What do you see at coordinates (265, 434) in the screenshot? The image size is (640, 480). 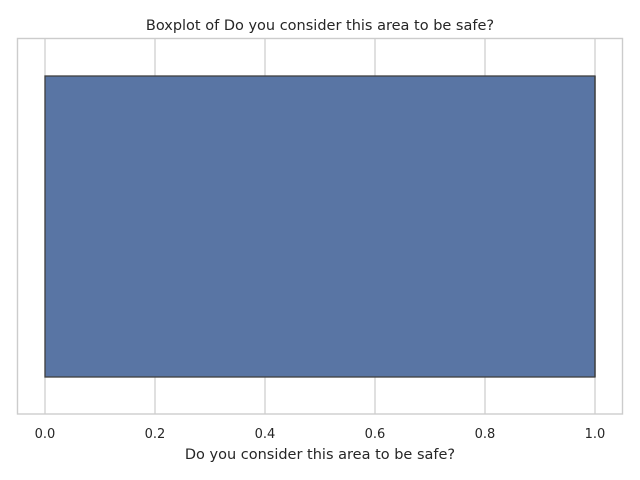 I see `x-tick-label: 0.4` at bounding box center [265, 434].